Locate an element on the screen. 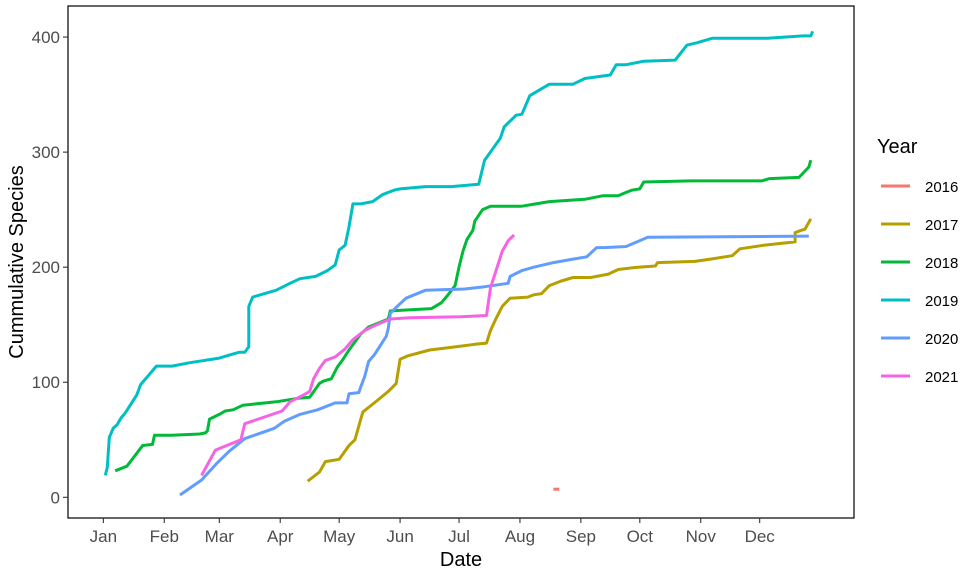  y-axis: 0 100 200 300 400 is located at coordinates (50, 267).